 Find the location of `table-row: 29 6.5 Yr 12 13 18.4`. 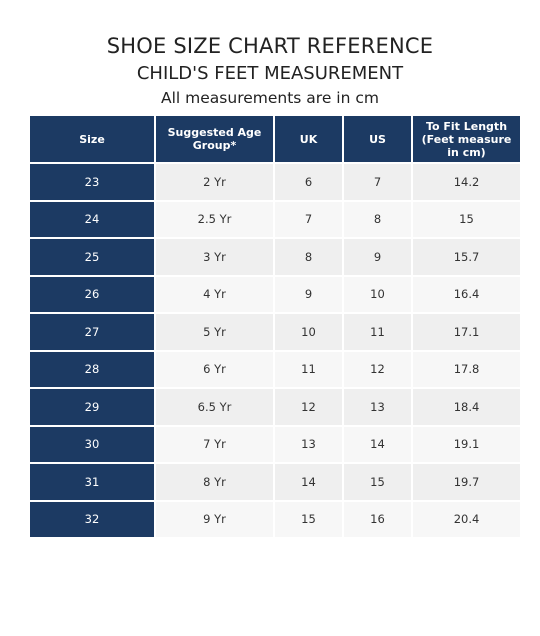

table-row: 29 6.5 Yr 12 13 18.4 is located at coordinates (275, 407).